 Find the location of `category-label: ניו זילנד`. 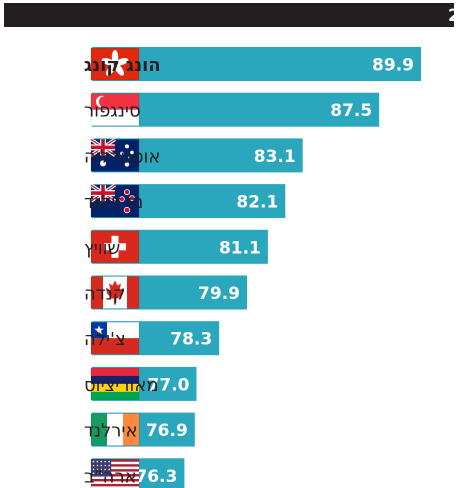

category-label: ניו זילנד is located at coordinates (113, 202).